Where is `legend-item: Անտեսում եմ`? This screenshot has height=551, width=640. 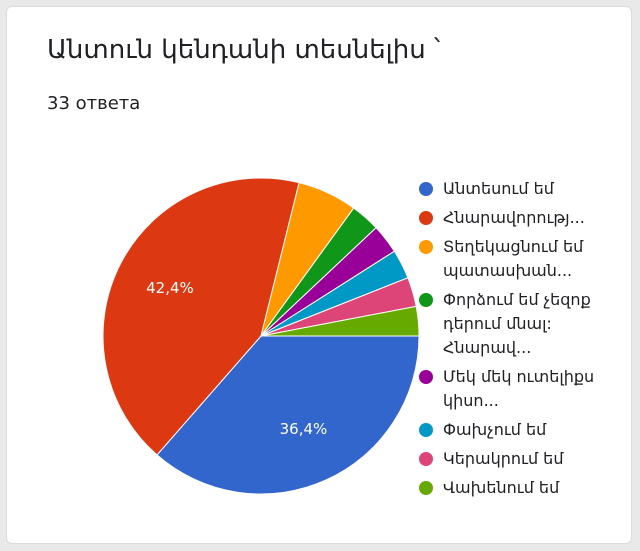 legend-item: Անտեսում եմ is located at coordinates (514, 189).